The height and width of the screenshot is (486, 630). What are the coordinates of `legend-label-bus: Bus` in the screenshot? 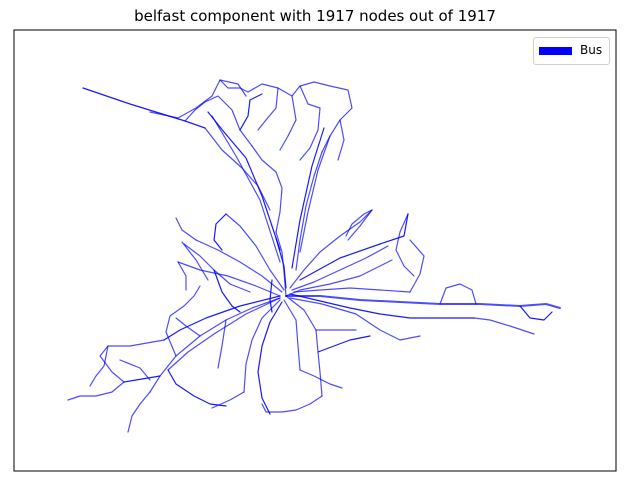 It's located at (591, 50).